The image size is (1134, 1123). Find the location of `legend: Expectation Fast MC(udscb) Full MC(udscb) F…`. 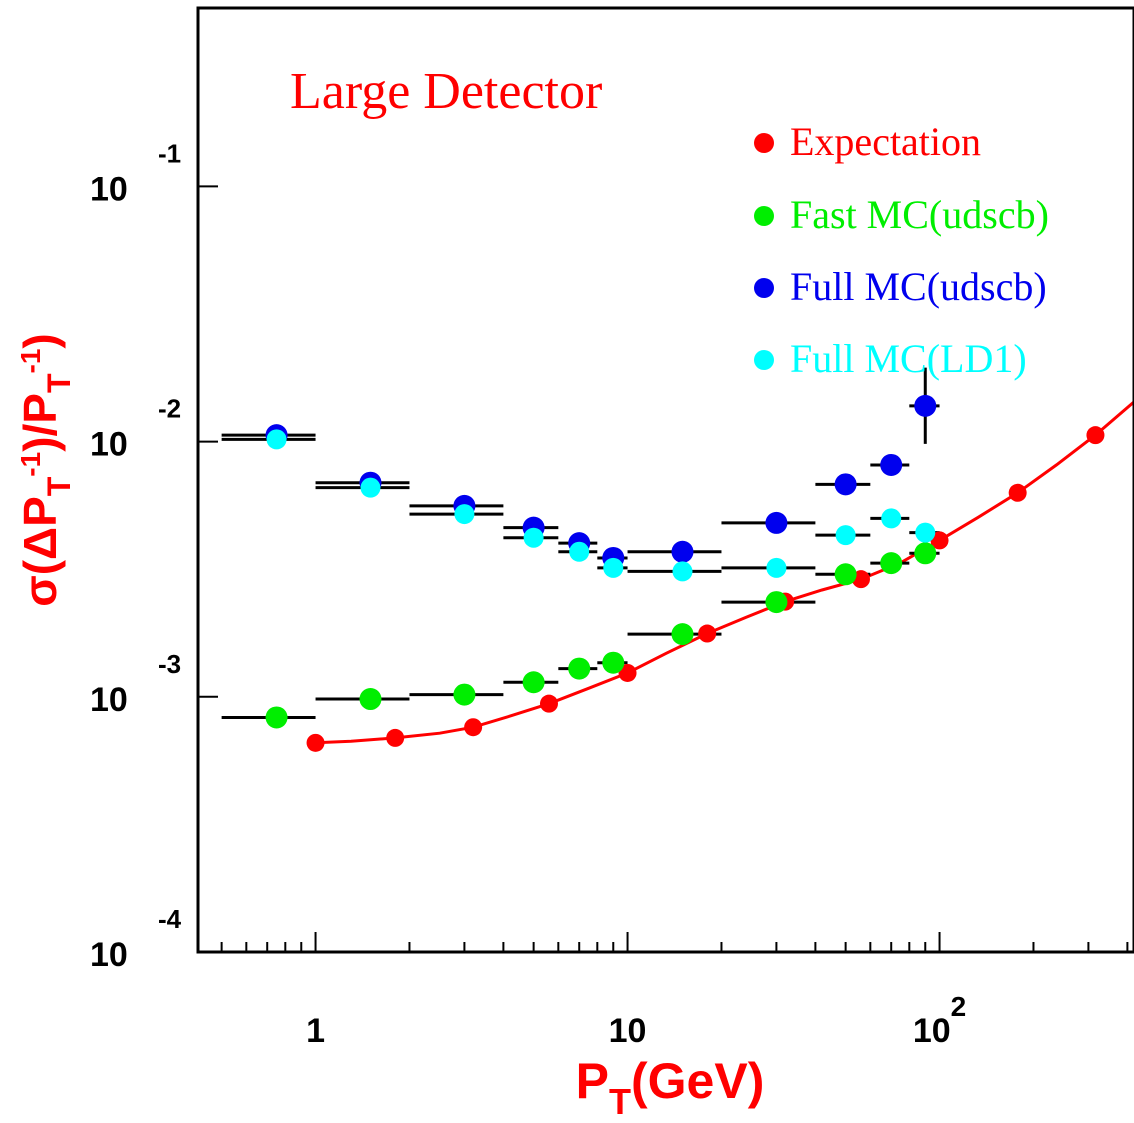

legend: Expectation Fast MC(udscb) Full MC(udscb) F… is located at coordinates (901, 250).